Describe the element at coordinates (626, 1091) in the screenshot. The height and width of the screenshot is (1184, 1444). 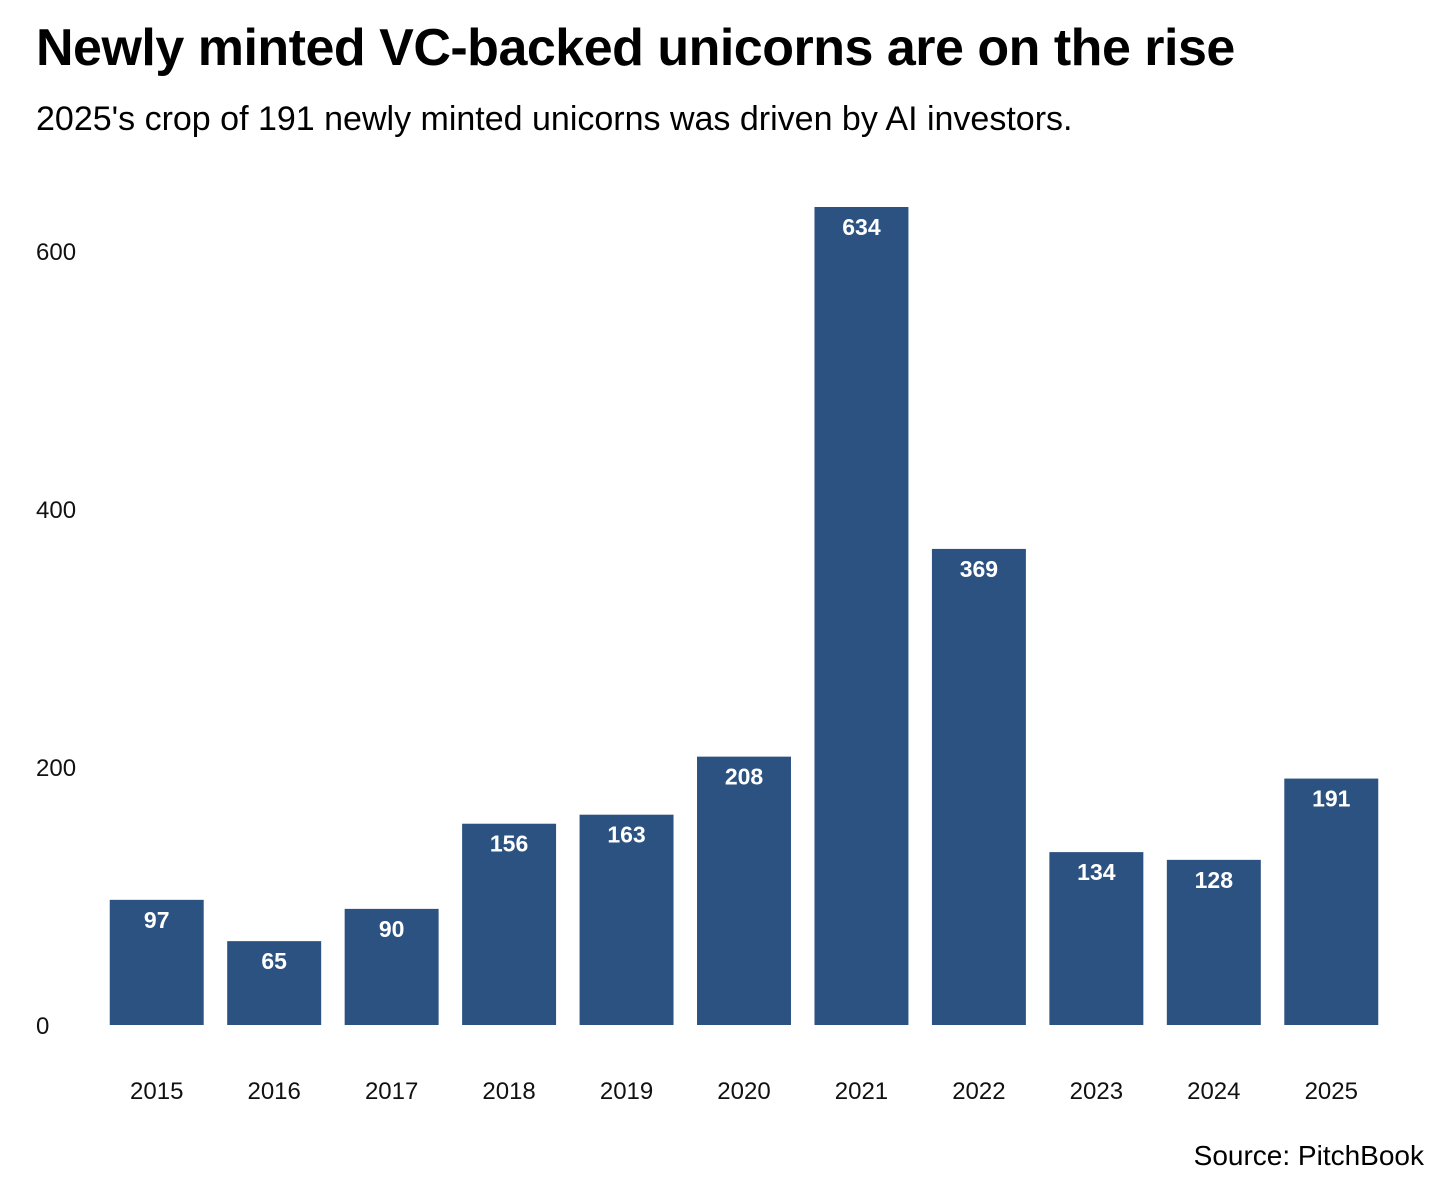
I see `x-tick-label: 2019` at that location.